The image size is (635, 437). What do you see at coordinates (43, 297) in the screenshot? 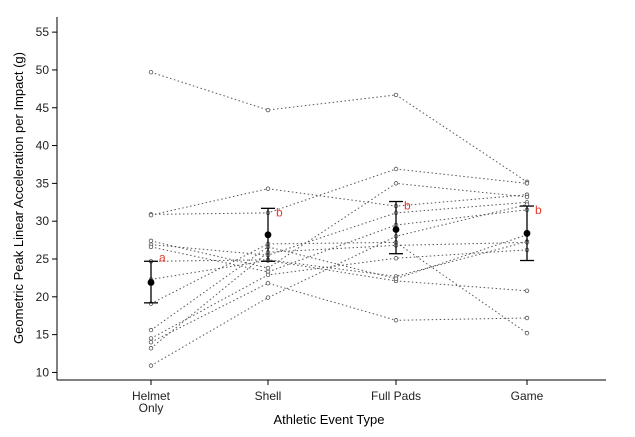
I see `y-tick-label: 20` at bounding box center [43, 297].